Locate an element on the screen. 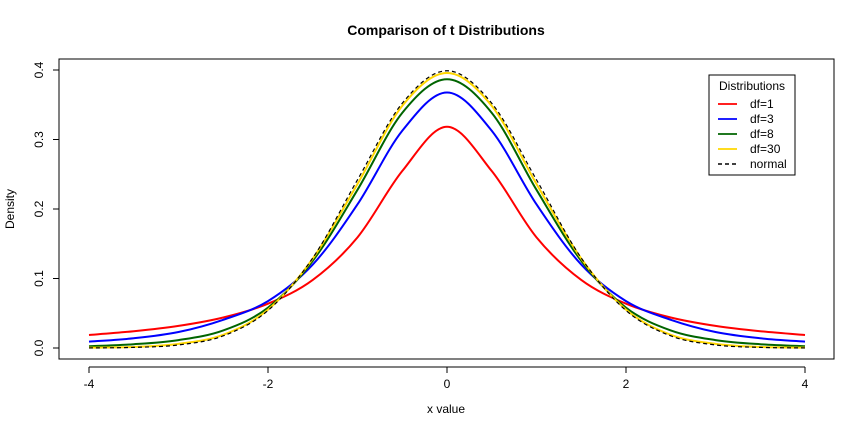  legend-label: df=8 is located at coordinates (762, 134).